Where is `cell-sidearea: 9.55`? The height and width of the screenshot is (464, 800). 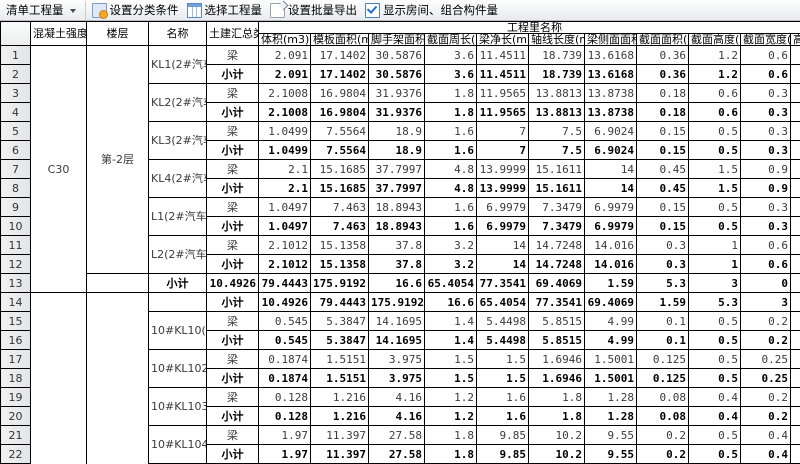 cell-sidearea: 9.55 is located at coordinates (610, 435).